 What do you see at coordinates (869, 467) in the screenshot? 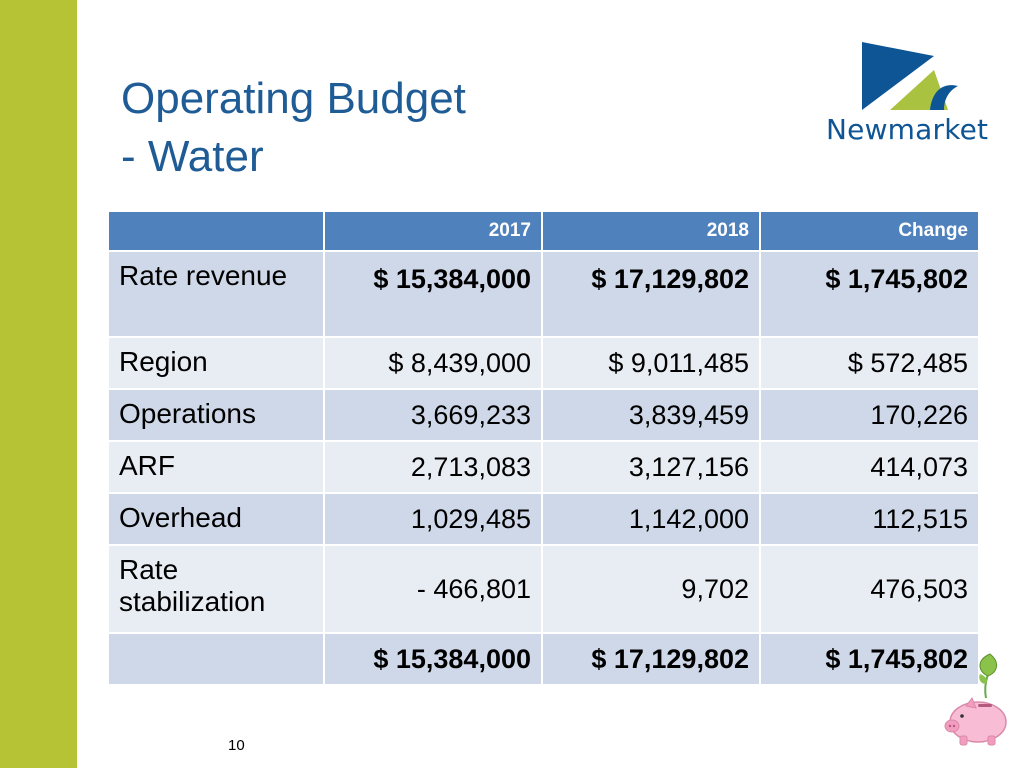
I see `cell-change: 414,073` at bounding box center [869, 467].